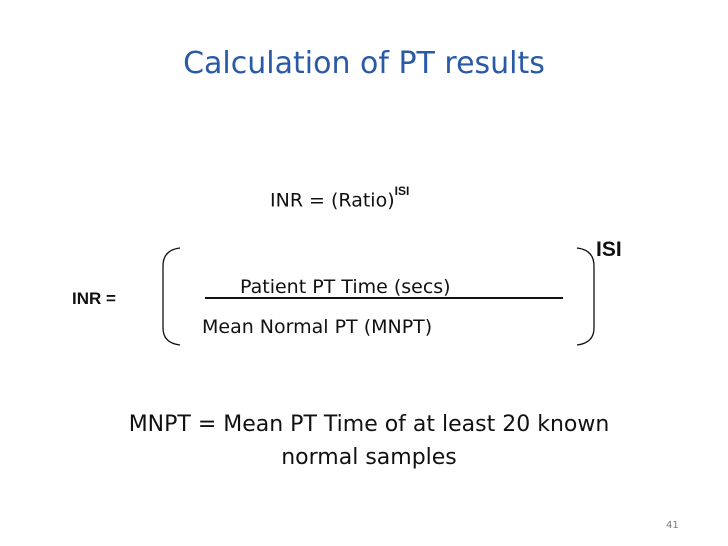 The image size is (728, 546). What do you see at coordinates (94, 298) in the screenshot?
I see `inr-equals-label: INR =` at bounding box center [94, 298].